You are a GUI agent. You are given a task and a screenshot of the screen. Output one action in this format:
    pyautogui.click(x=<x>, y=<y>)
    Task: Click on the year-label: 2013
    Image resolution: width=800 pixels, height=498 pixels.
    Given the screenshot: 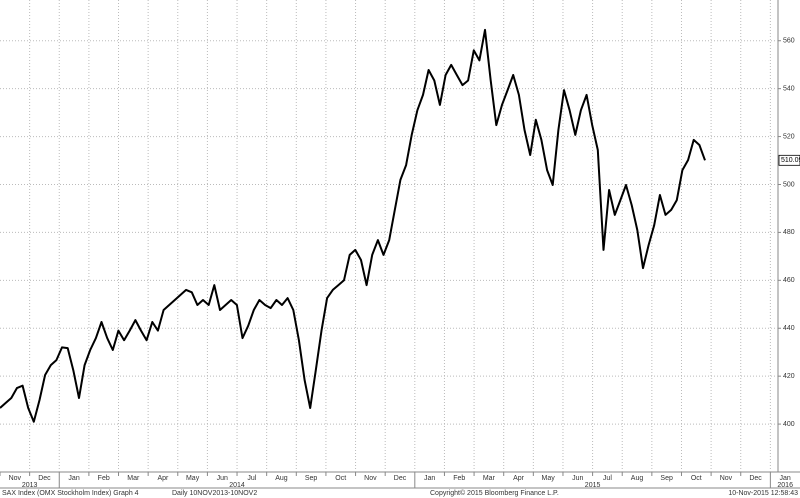 What is the action you would take?
    pyautogui.click(x=30, y=485)
    